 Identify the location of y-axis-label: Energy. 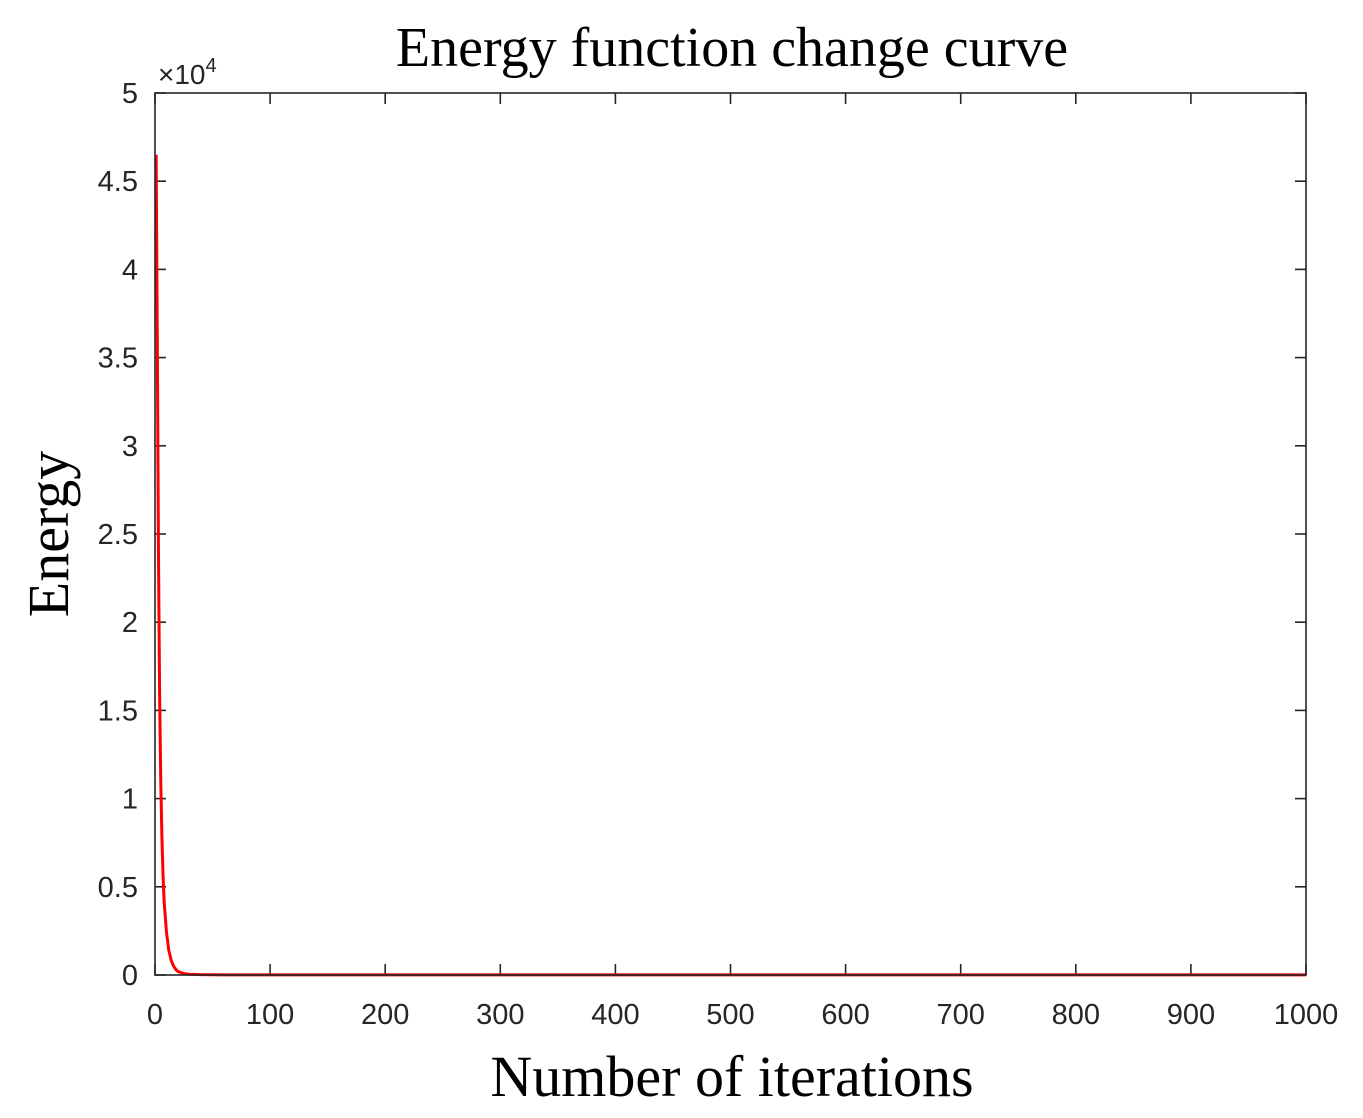
(48, 534).